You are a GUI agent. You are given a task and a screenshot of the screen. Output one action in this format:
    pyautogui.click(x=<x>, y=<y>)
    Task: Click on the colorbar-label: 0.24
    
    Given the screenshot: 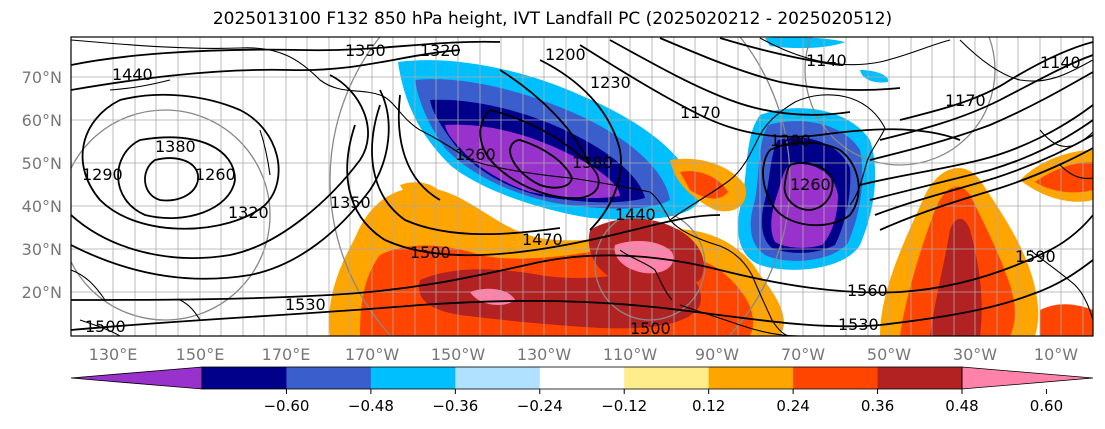 What is the action you would take?
    pyautogui.click(x=792, y=406)
    